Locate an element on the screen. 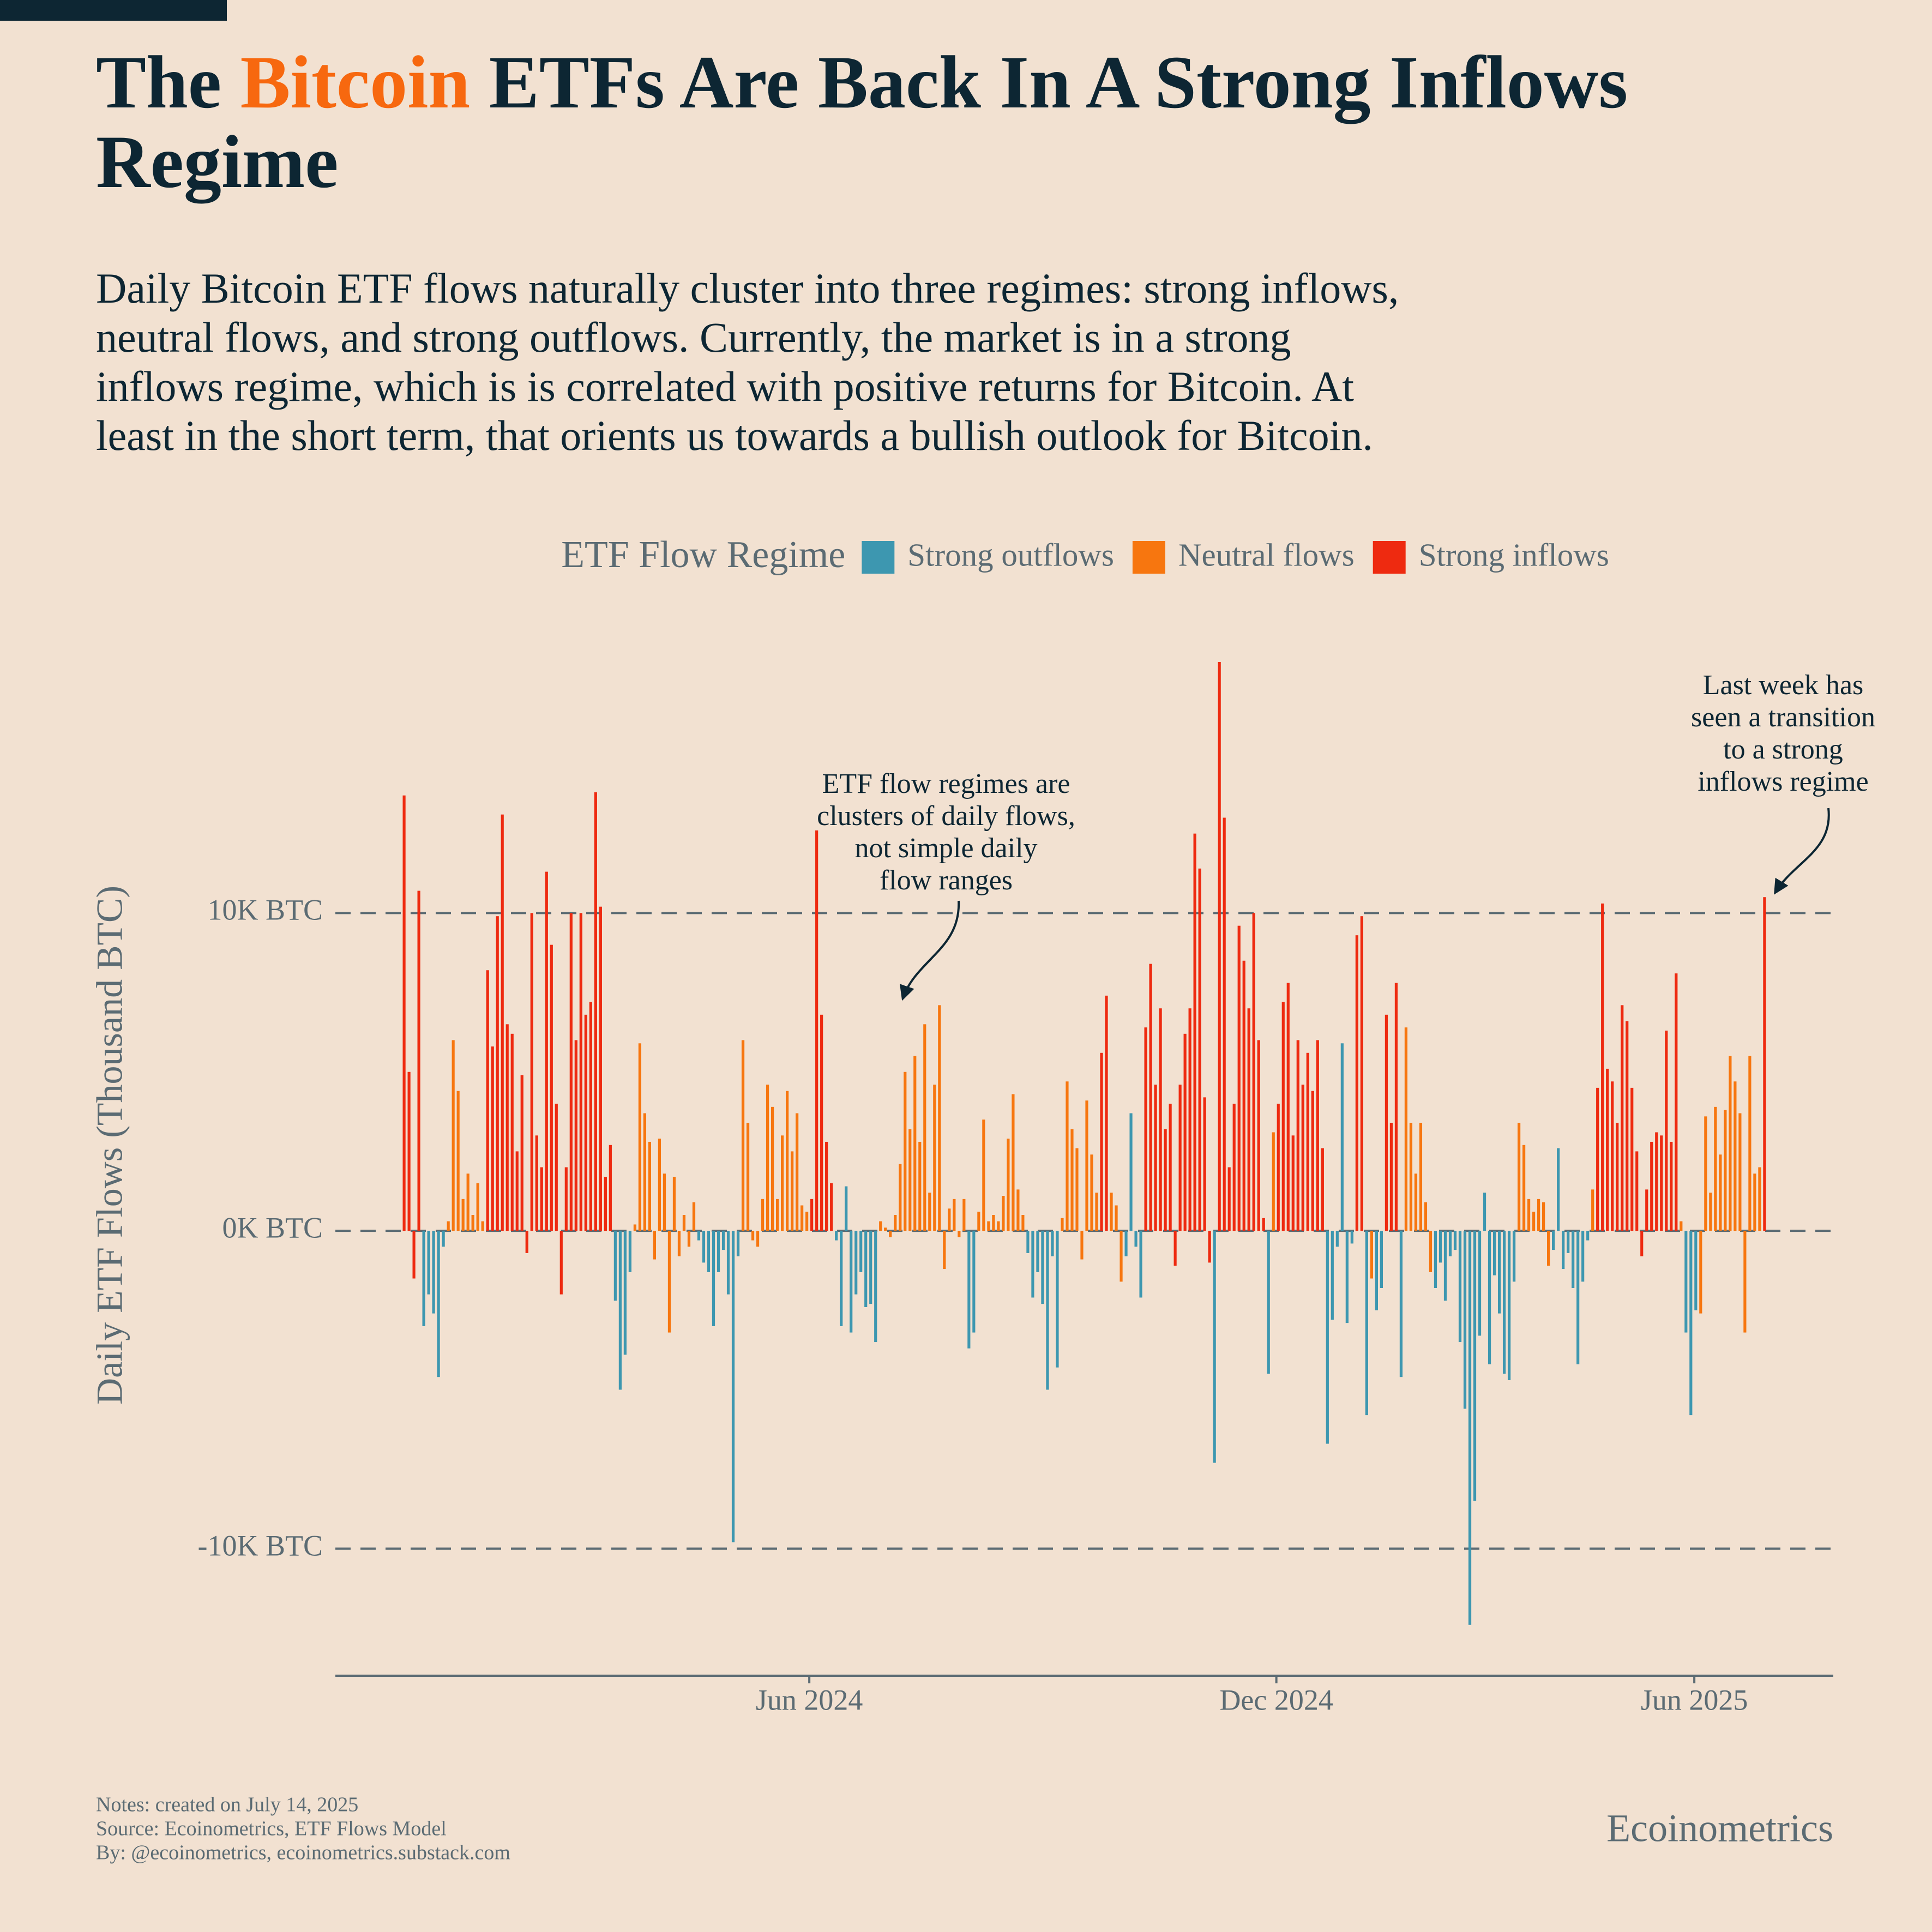 This screenshot has width=1932, height=1932. x-tick-label: Jun 2024 is located at coordinates (809, 1699).